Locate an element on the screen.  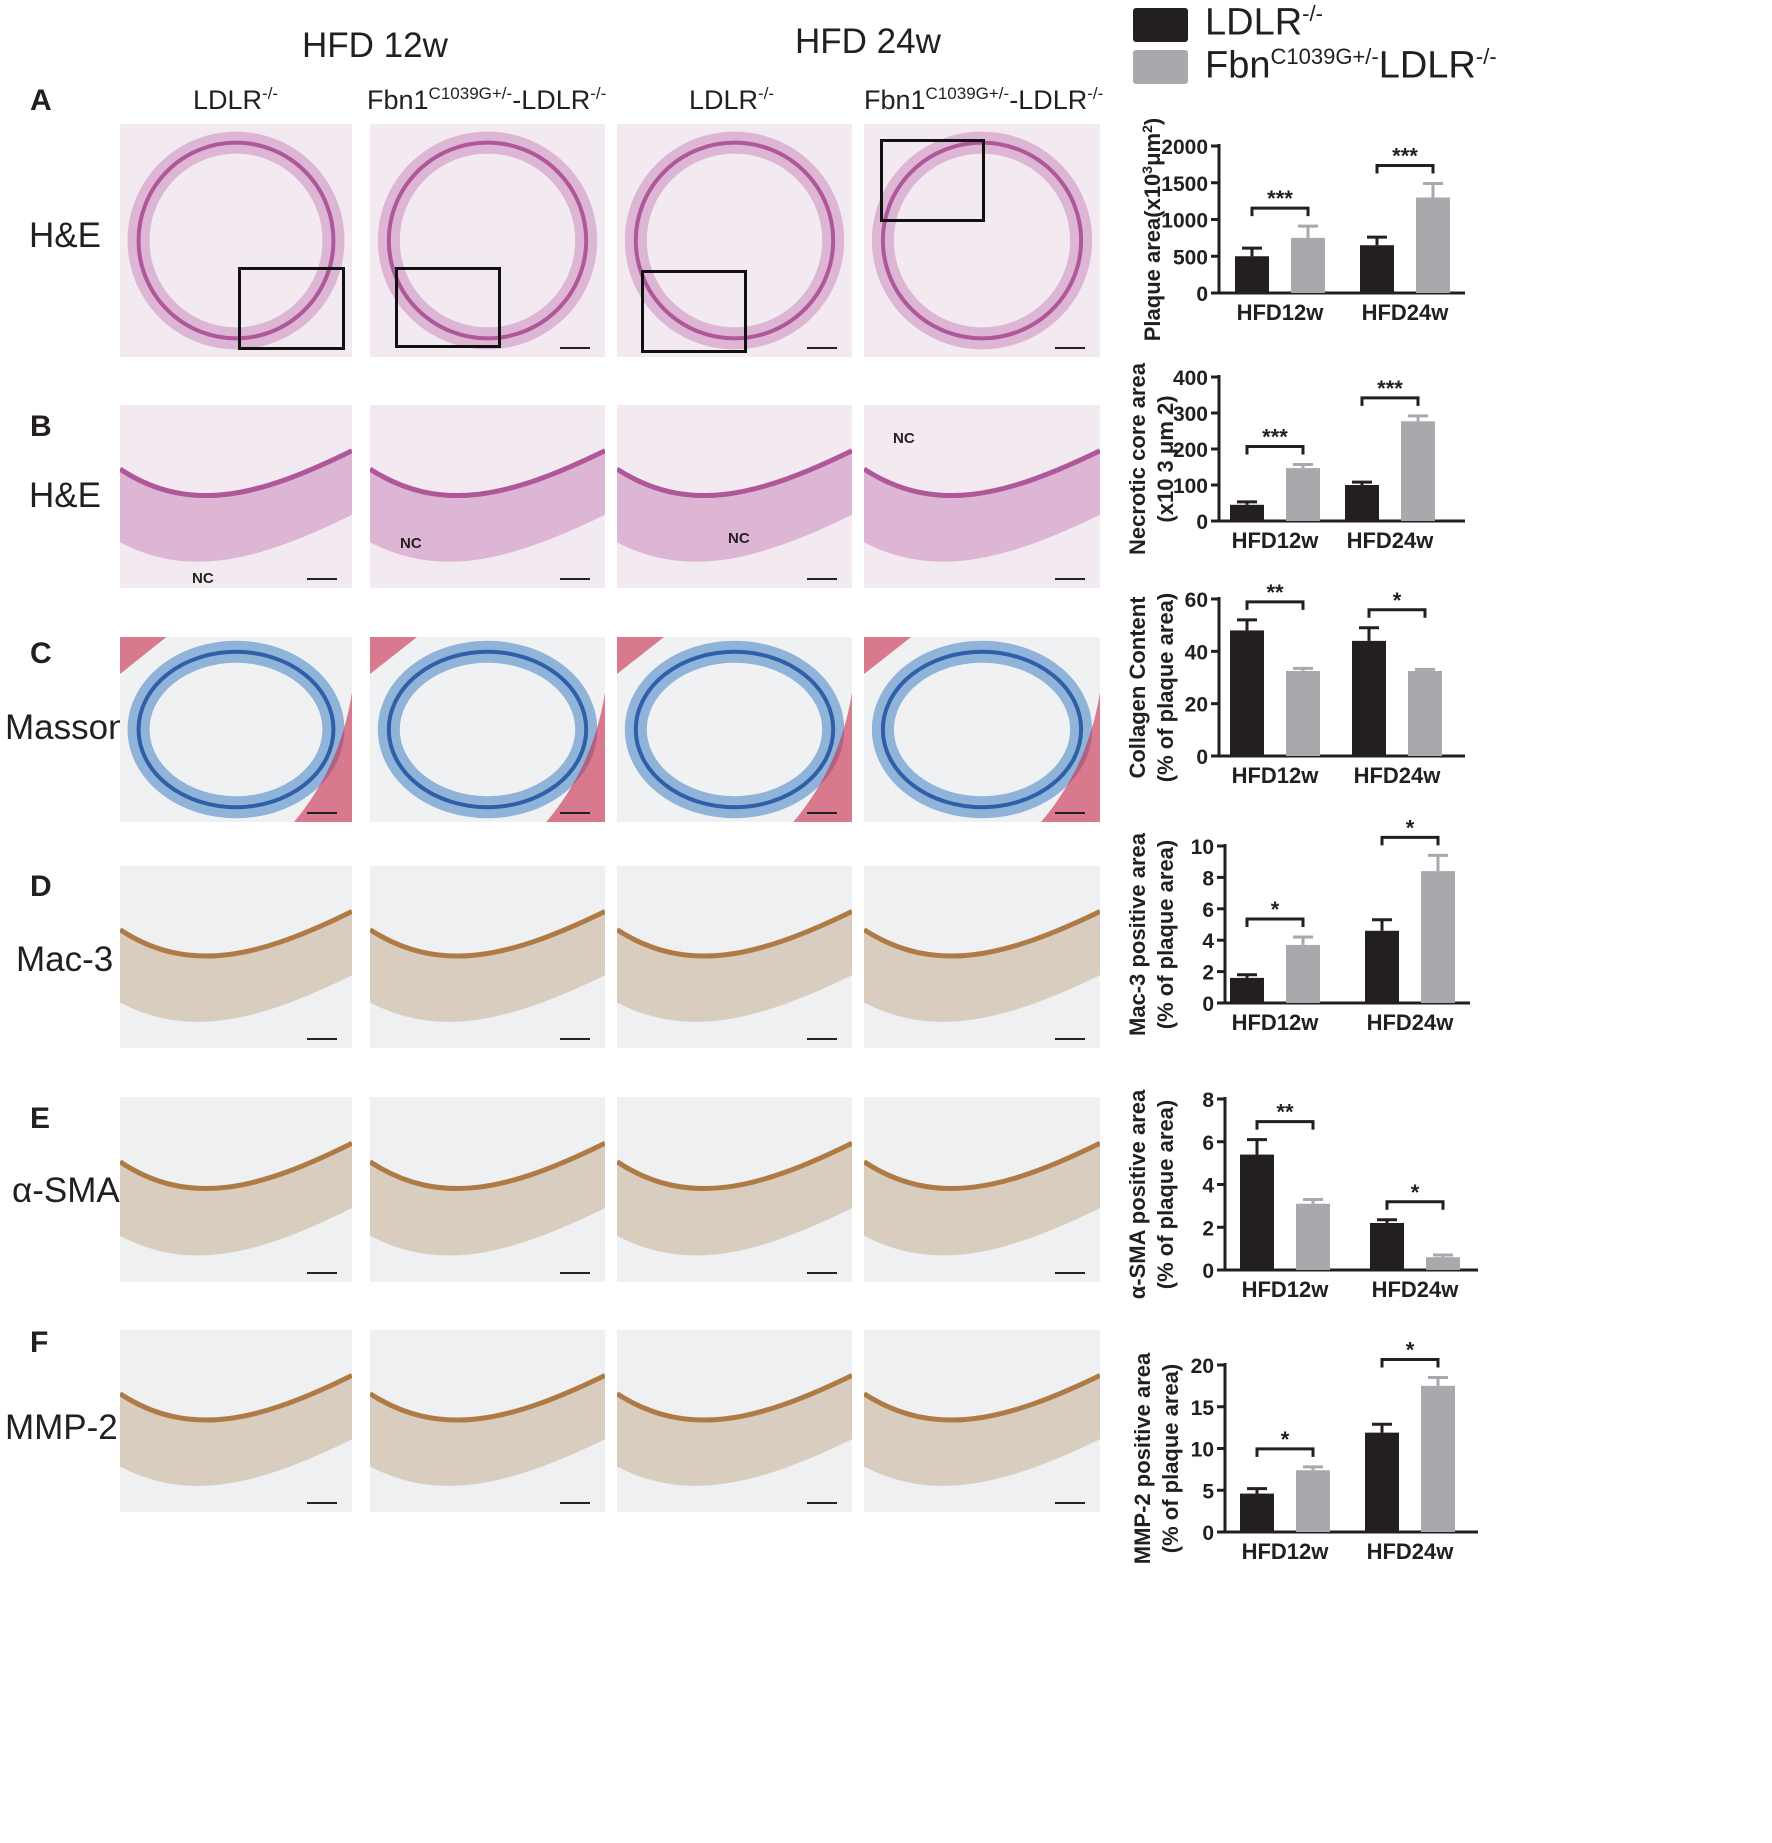
chart-3-significance-label: ** is located at coordinates (1275, 592).